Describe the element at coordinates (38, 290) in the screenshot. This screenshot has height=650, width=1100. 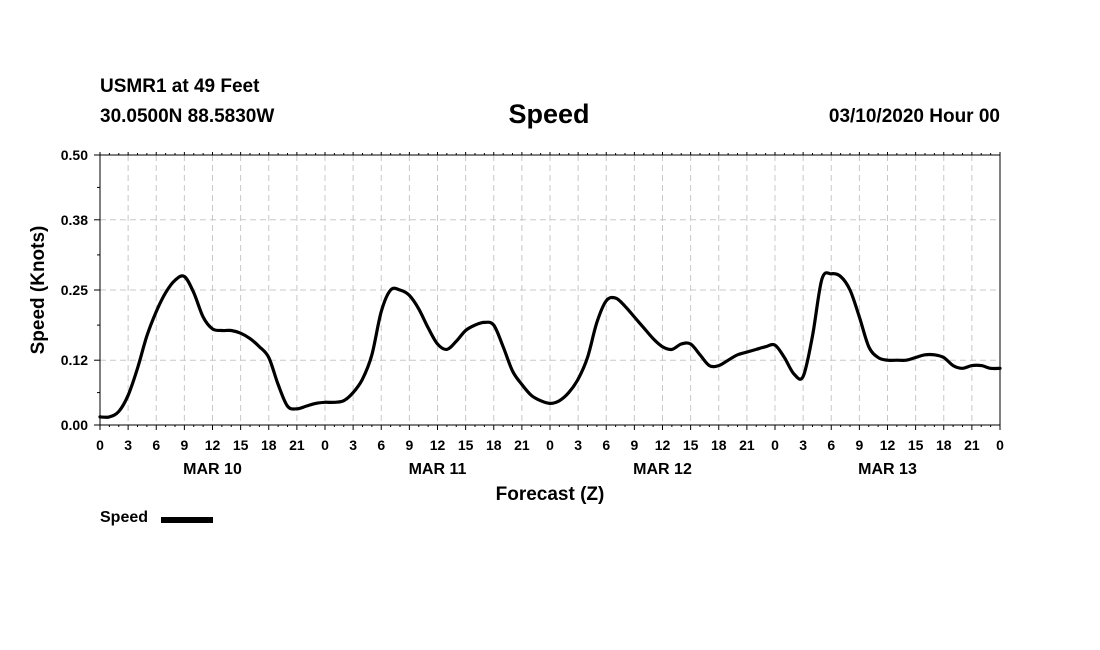
I see `y-axis-title: Speed (Knots)` at that location.